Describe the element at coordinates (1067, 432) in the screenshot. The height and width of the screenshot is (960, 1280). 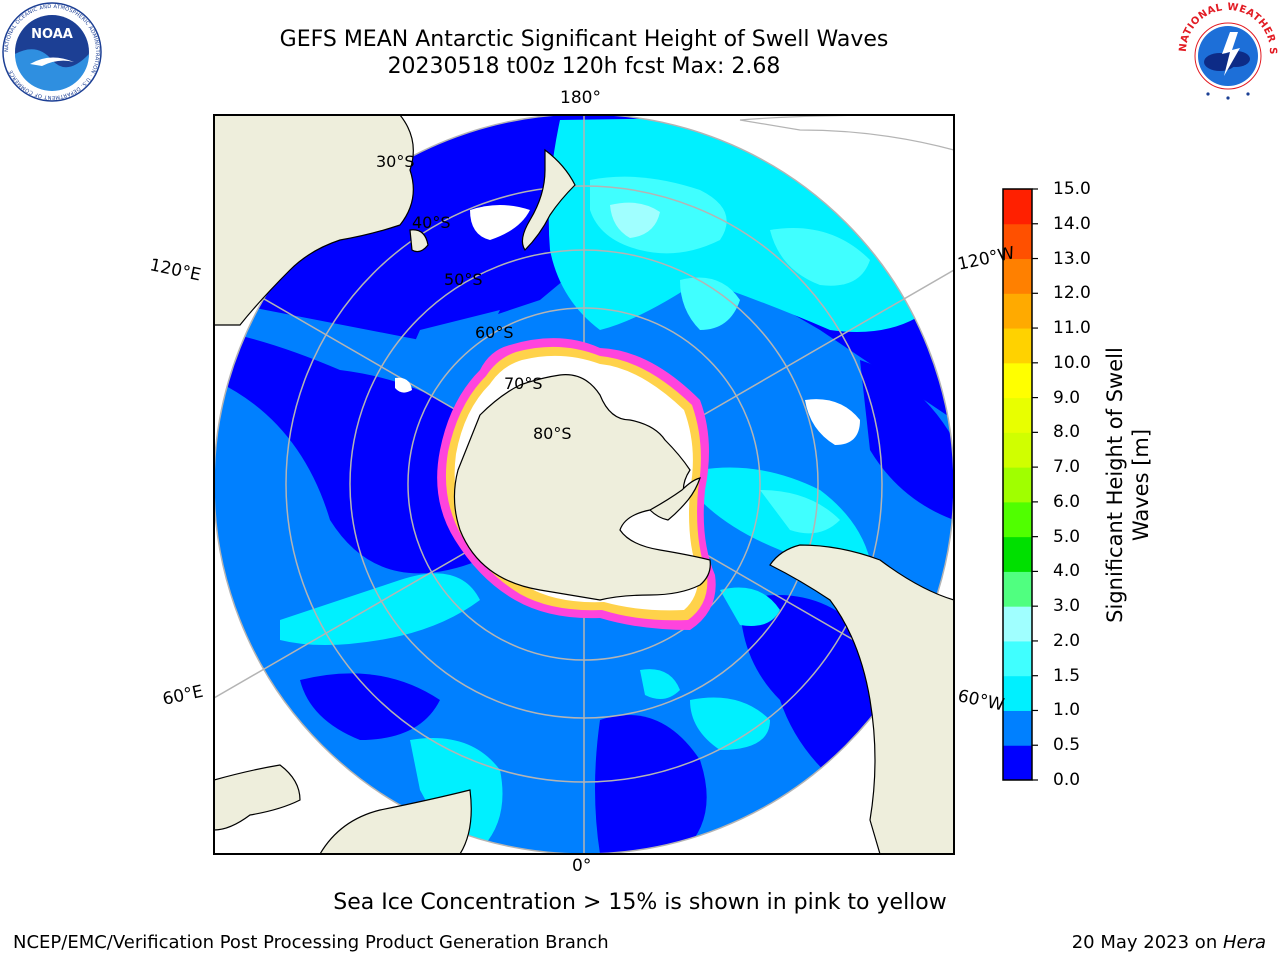
I see `colorbar-tick-label: 8.0` at that location.